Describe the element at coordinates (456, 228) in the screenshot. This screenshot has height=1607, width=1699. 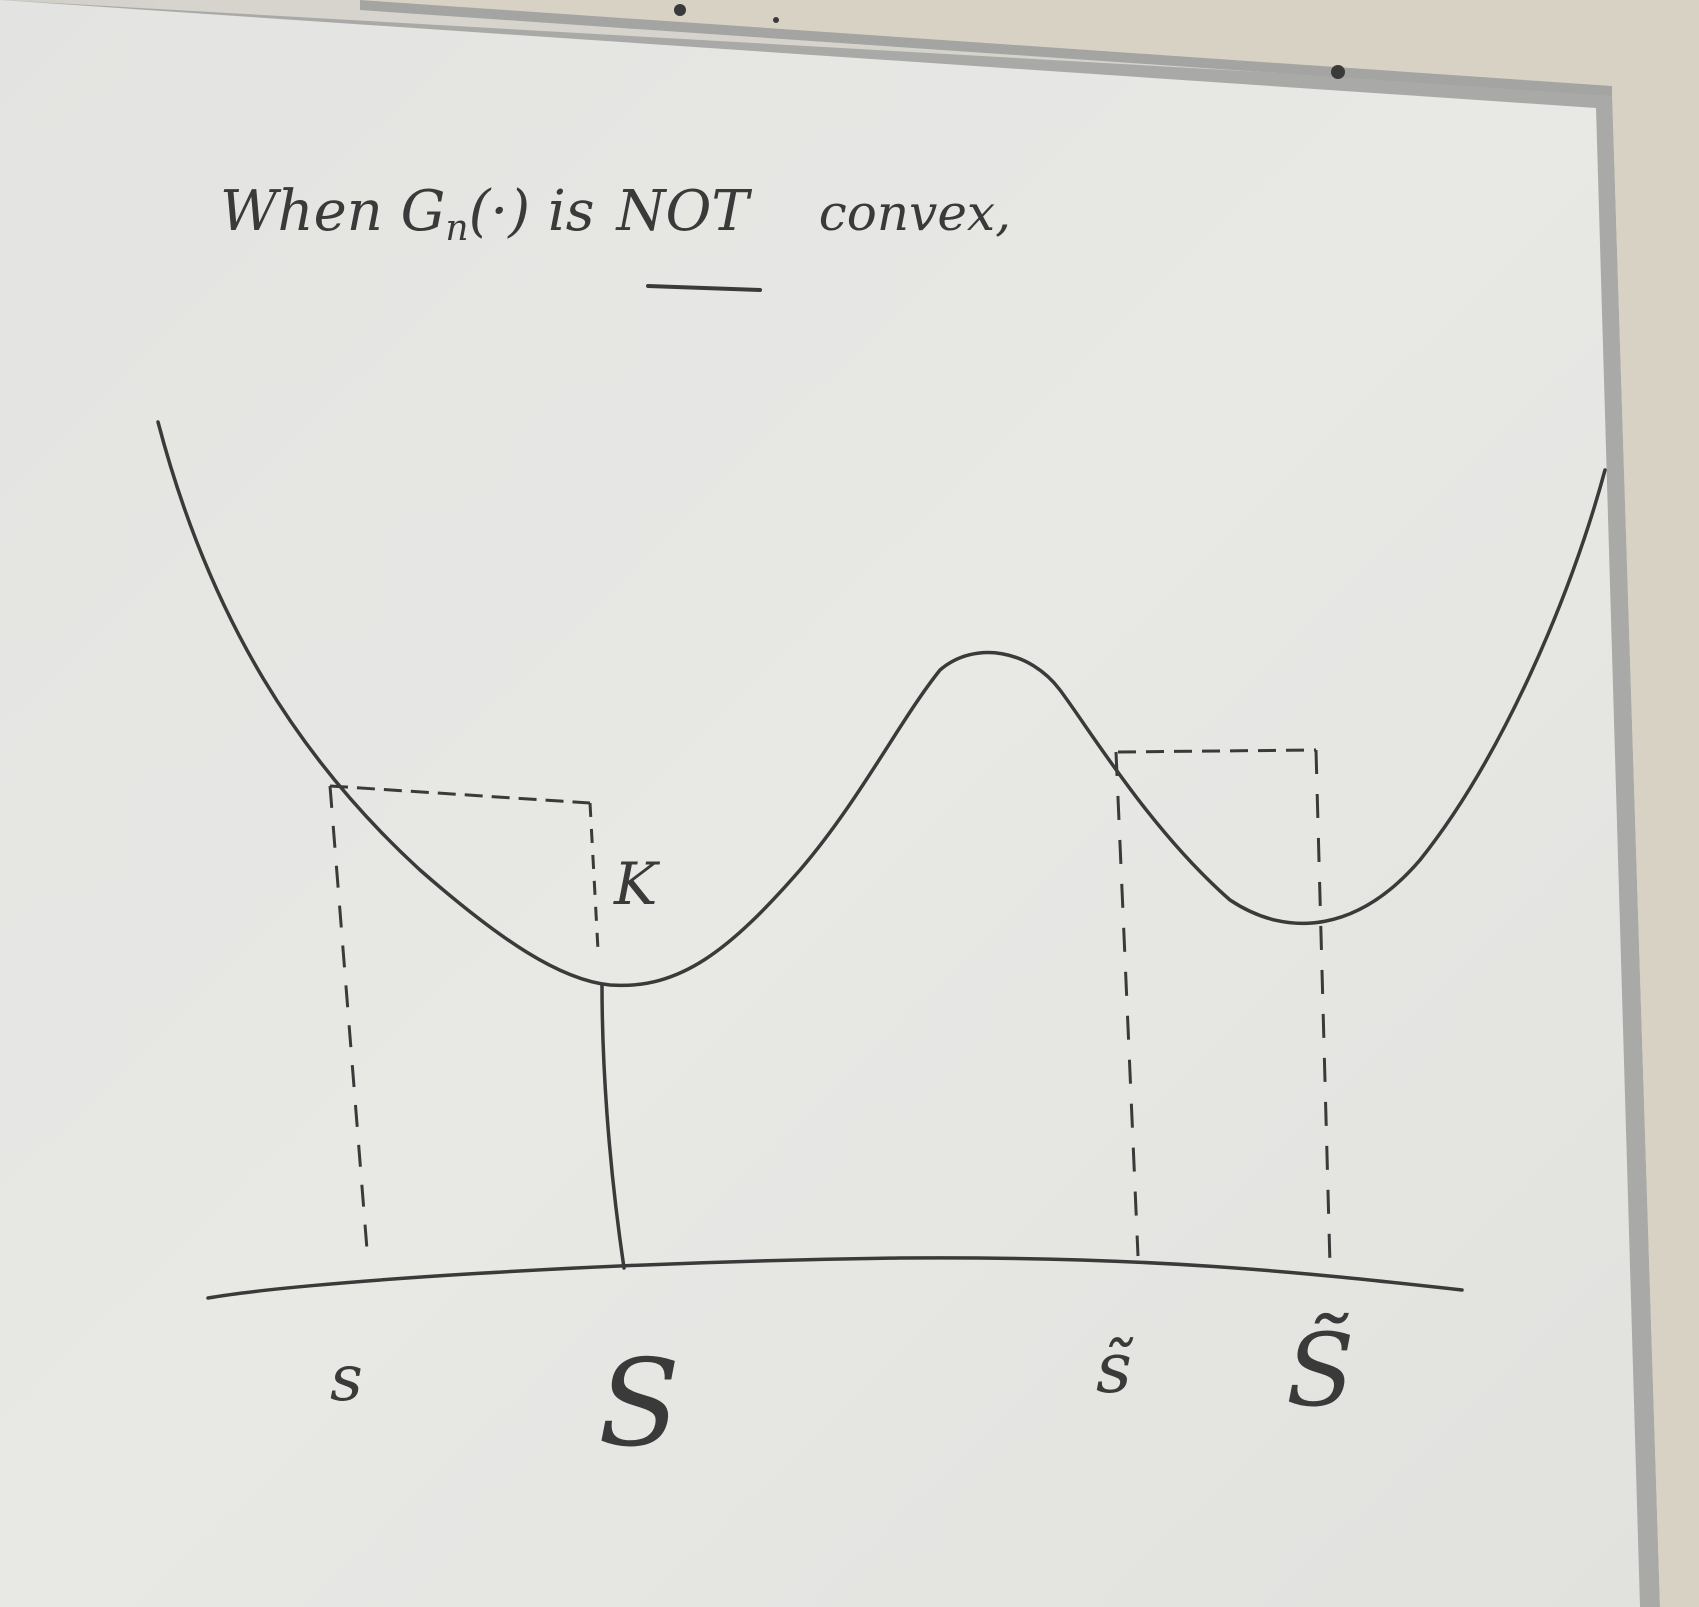
I see `heading-sub: n` at that location.